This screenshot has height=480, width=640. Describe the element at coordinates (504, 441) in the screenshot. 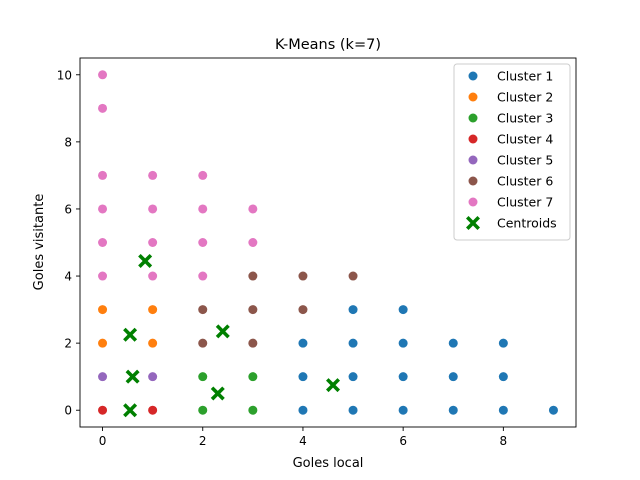

I see `x-tick-label: 8` at that location.